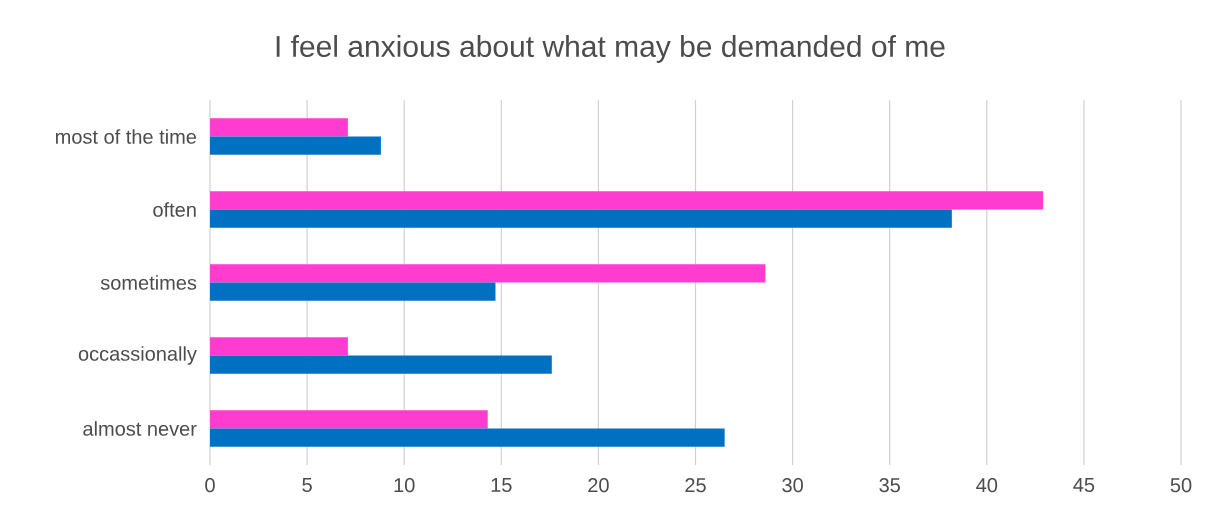  What do you see at coordinates (137, 355) in the screenshot?
I see `y-tick-label: occassionally` at bounding box center [137, 355].